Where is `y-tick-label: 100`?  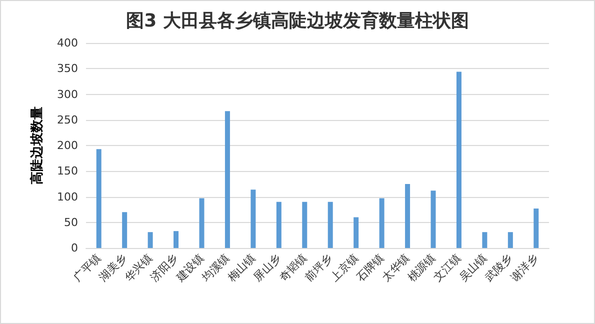 y-tick-label: 100 is located at coordinates (67, 197).